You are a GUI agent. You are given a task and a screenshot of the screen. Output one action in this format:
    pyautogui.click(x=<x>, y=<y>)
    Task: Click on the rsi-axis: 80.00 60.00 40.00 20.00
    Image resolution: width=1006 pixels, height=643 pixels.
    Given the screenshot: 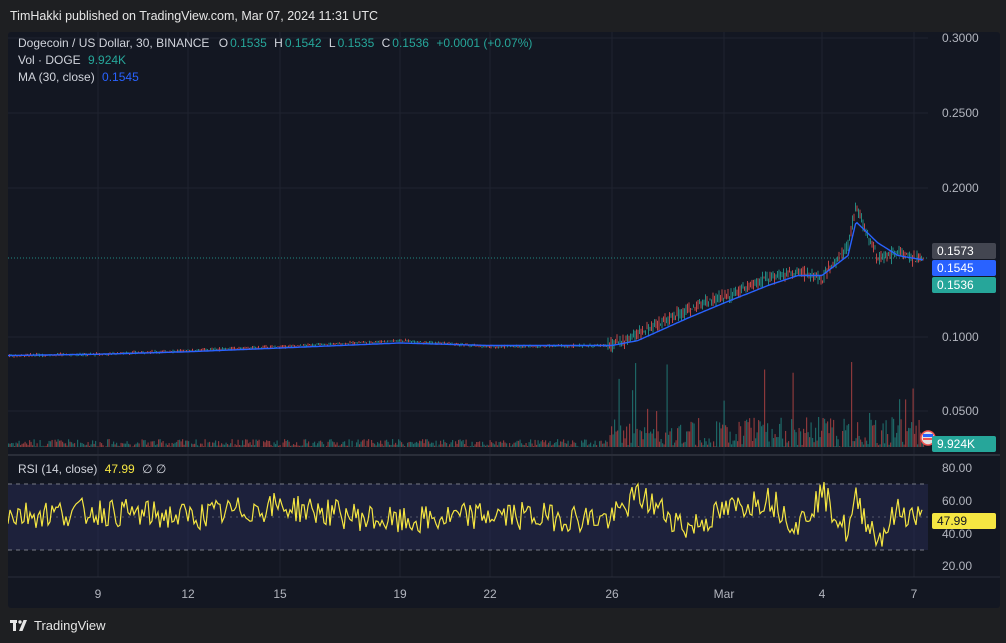 What is the action you would take?
    pyautogui.click(x=957, y=517)
    